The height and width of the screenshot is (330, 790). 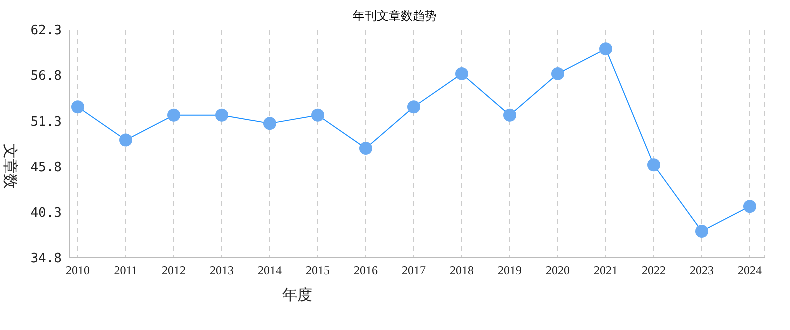 What do you see at coordinates (414, 271) in the screenshot?
I see `x-tick-label: 2017` at bounding box center [414, 271].